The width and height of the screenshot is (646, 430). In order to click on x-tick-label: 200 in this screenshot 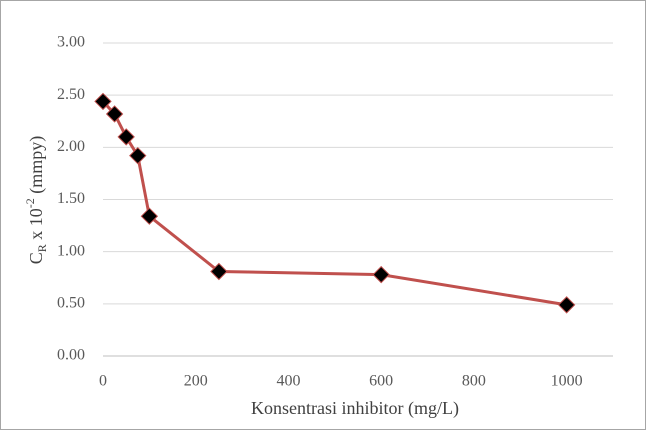, I will do `click(196, 381)`.